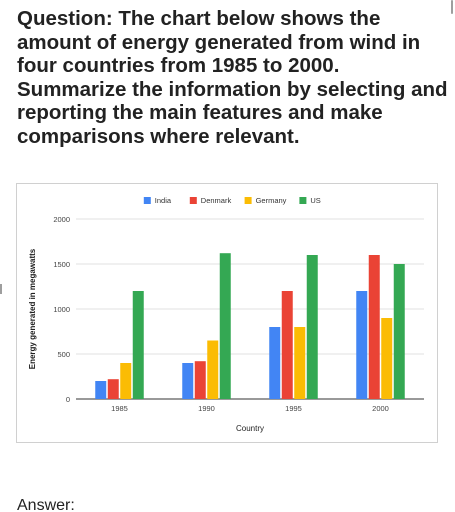 The height and width of the screenshot is (512, 455). What do you see at coordinates (387, 358) in the screenshot?
I see `bar-germany-2000` at bounding box center [387, 358].